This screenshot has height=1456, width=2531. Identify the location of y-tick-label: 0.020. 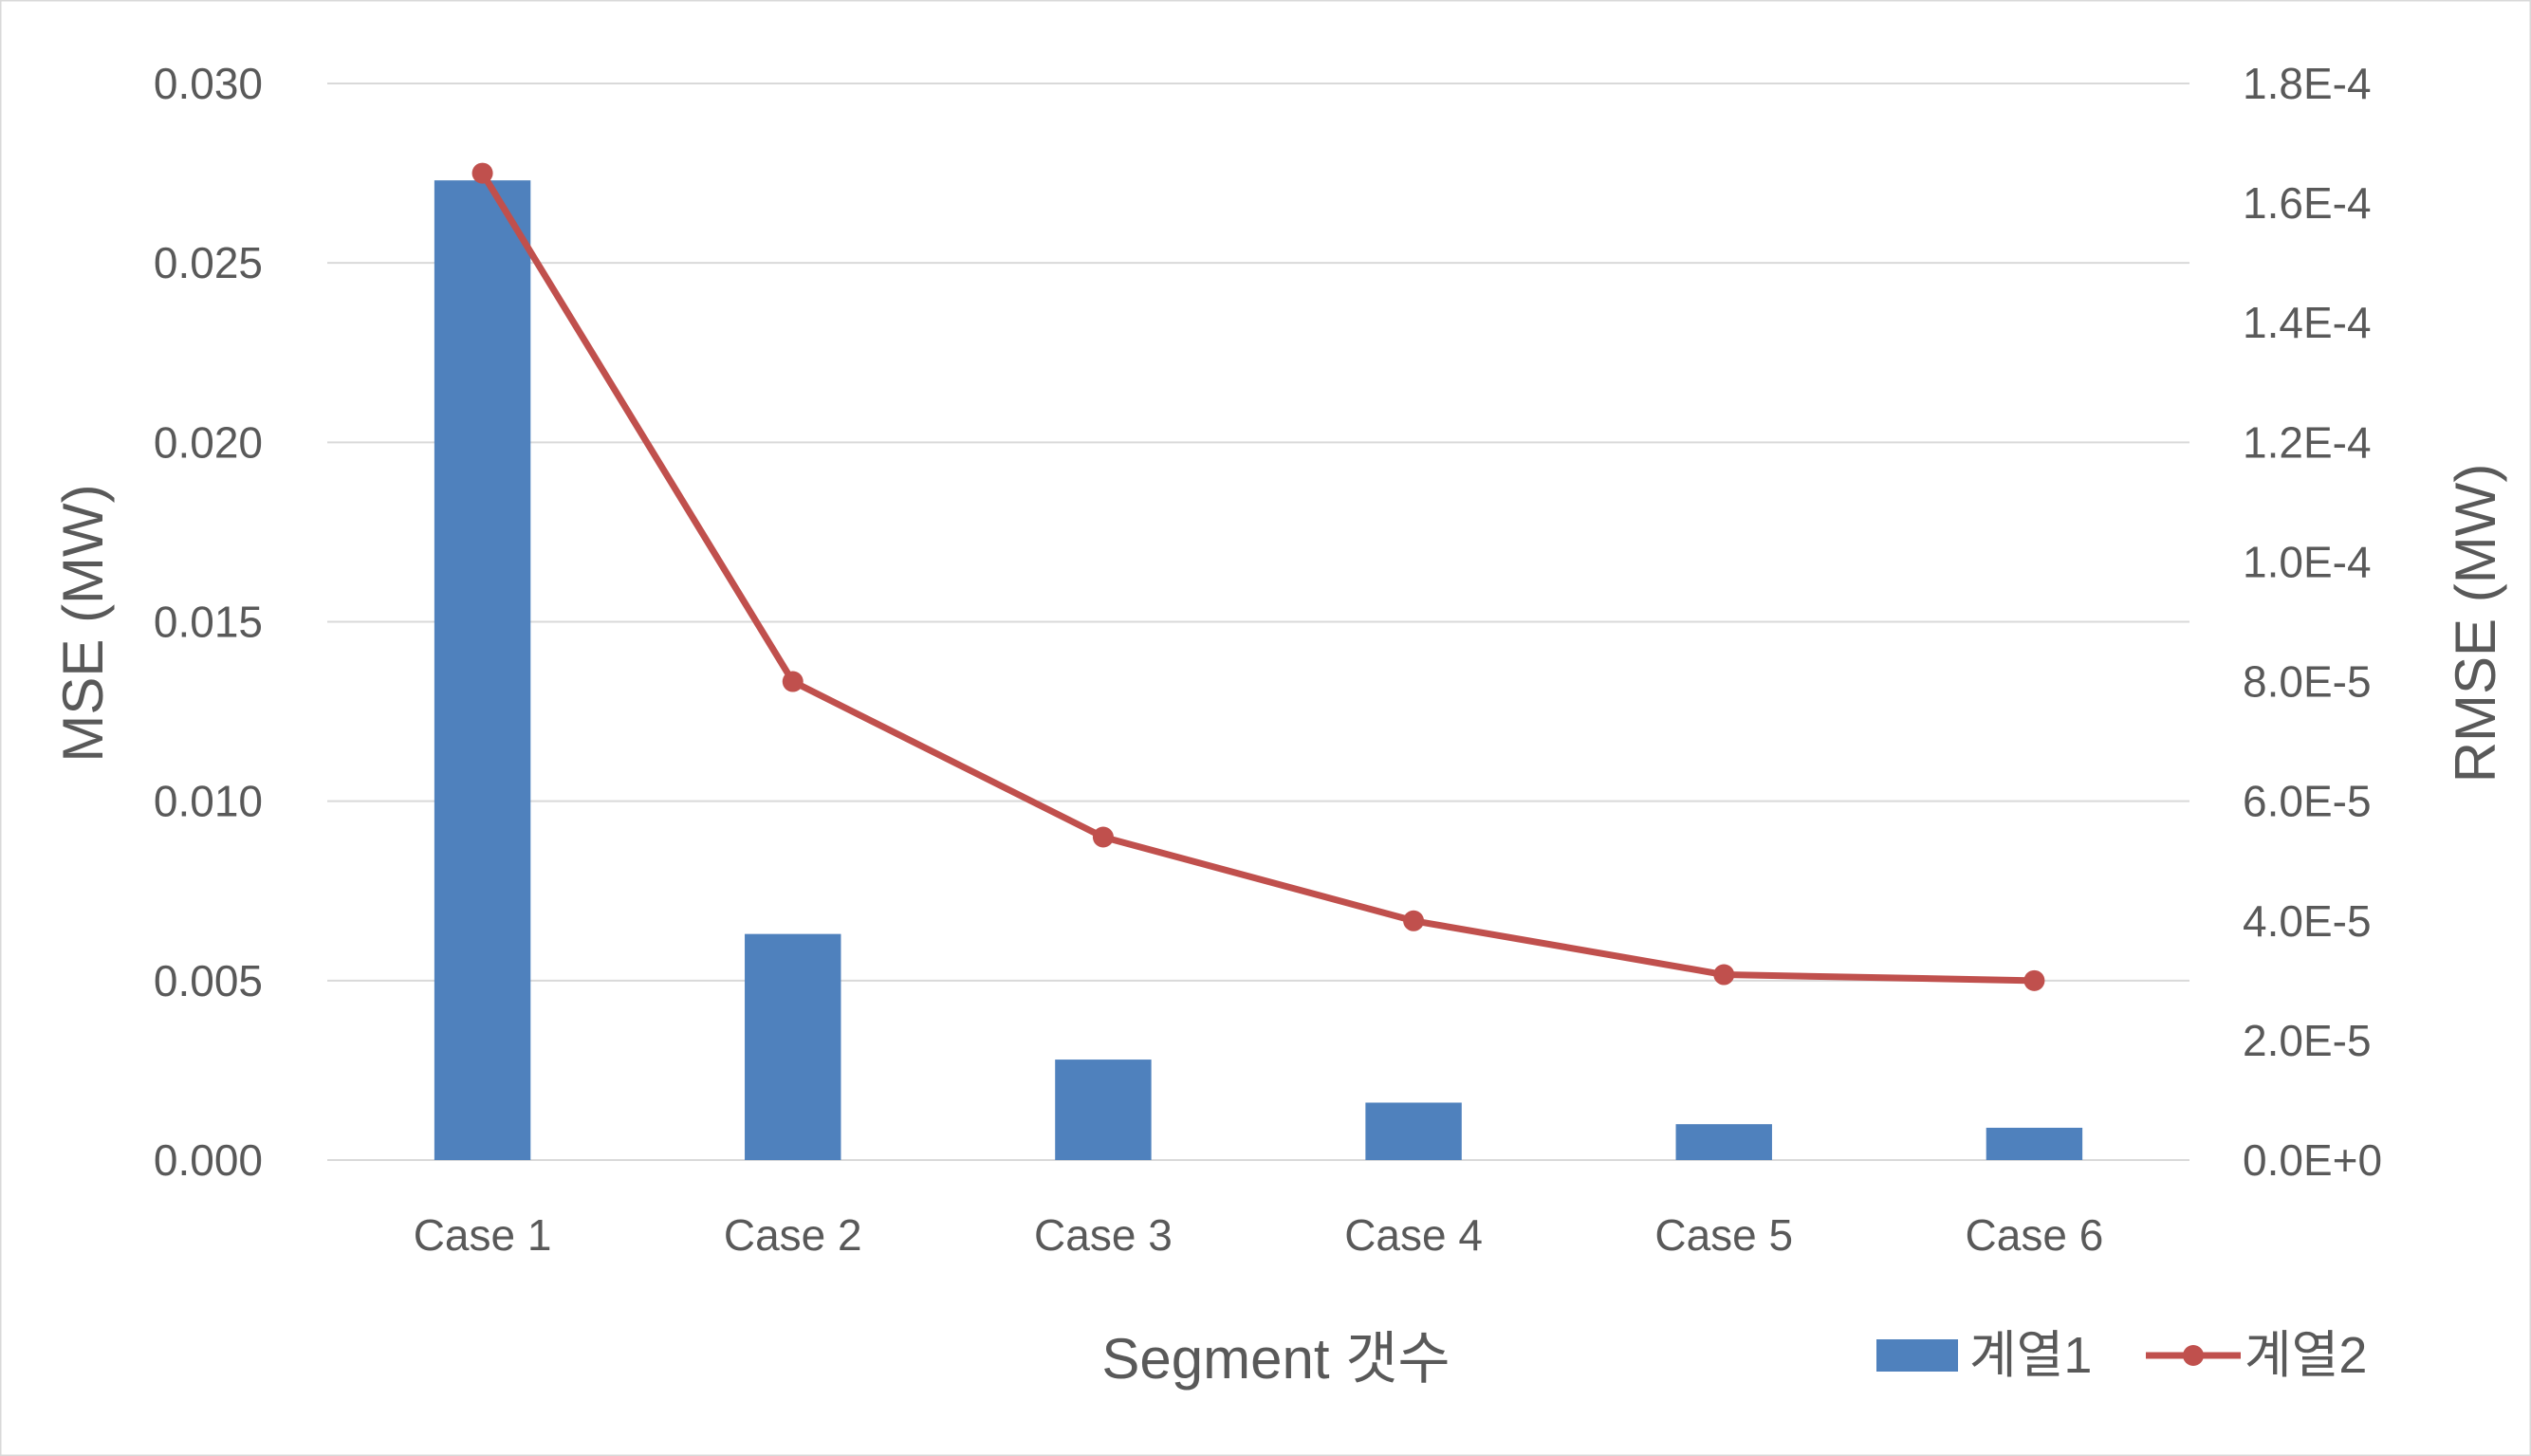
(208, 442).